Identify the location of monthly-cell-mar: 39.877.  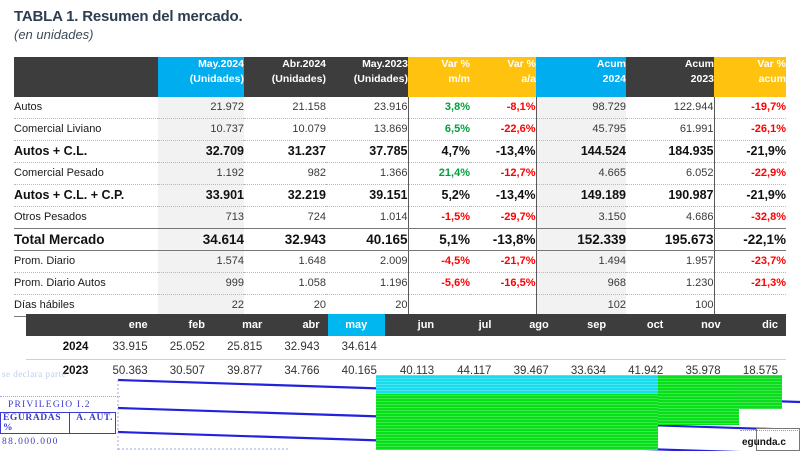
(245, 370).